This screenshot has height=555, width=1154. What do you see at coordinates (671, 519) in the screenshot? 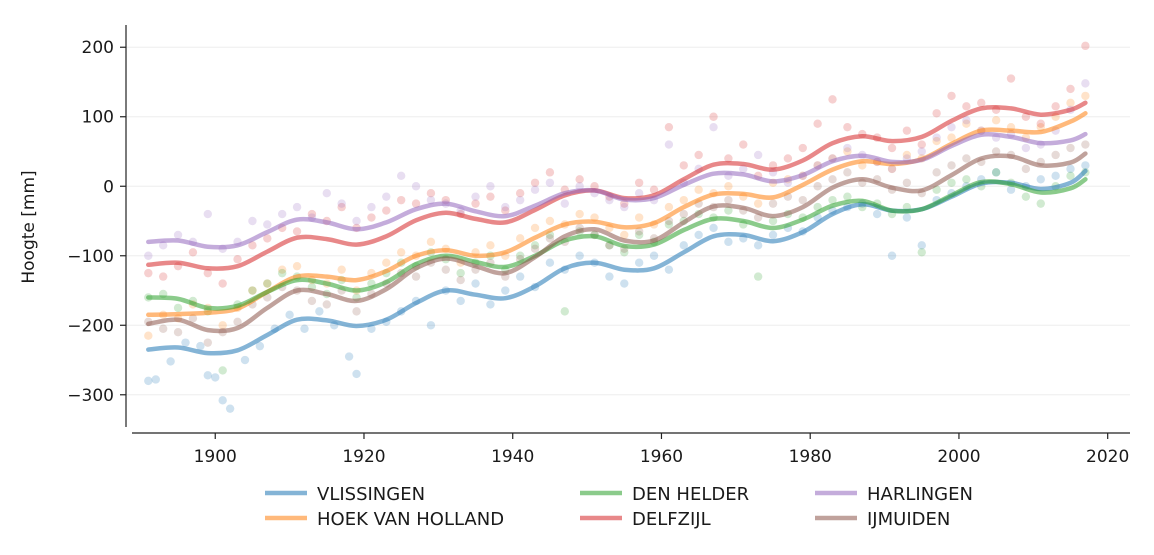
I see `legend-label: DELFZIJL` at bounding box center [671, 519].